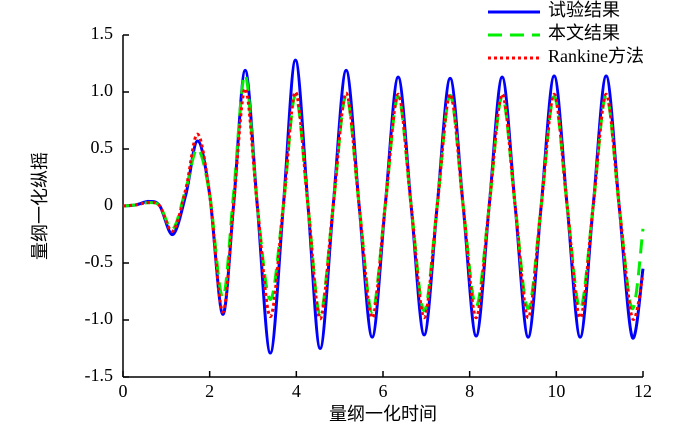 The height and width of the screenshot is (432, 700). Describe the element at coordinates (296, 391) in the screenshot. I see `x-tick-label: 4` at that location.